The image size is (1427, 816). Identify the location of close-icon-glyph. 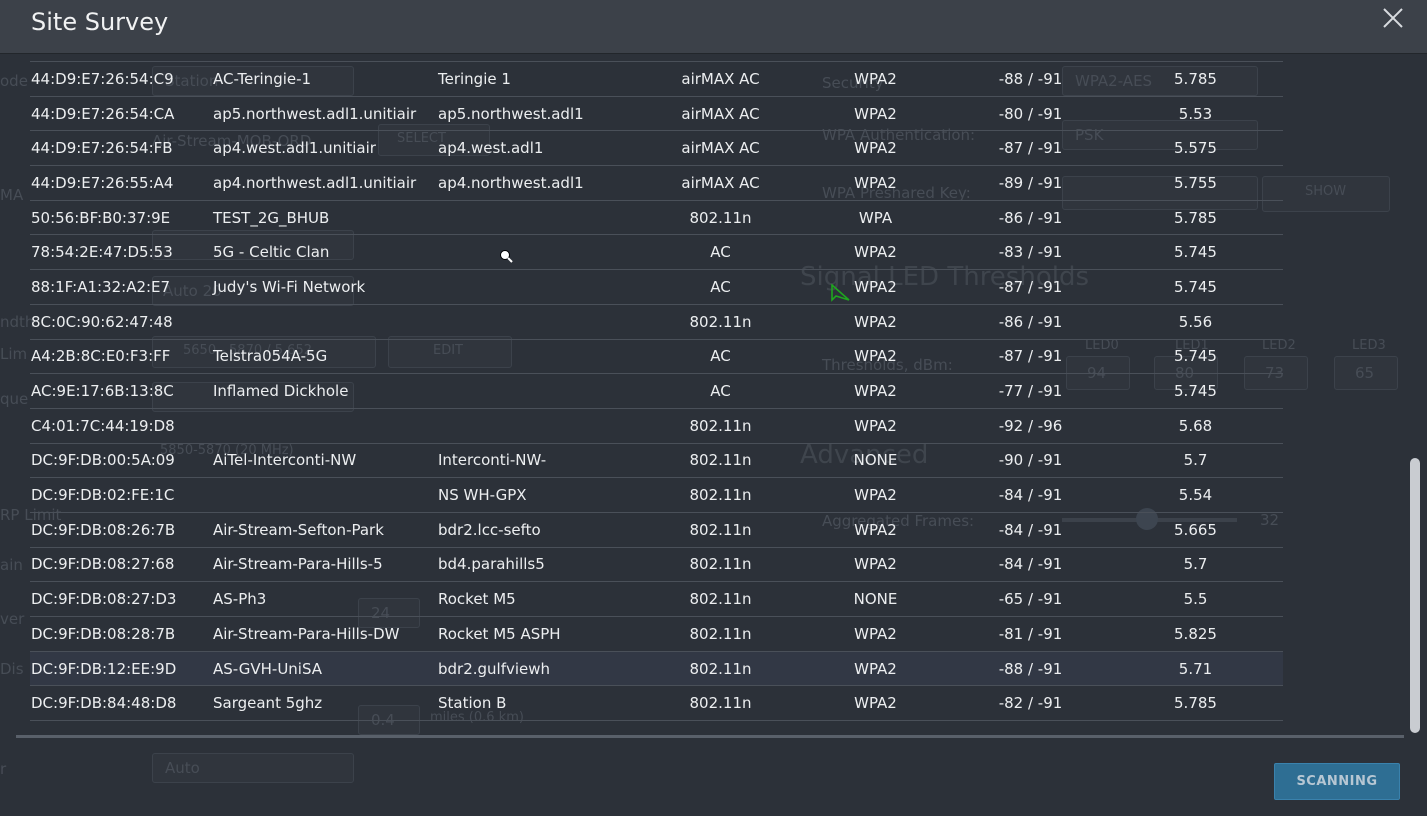
(1393, 18).